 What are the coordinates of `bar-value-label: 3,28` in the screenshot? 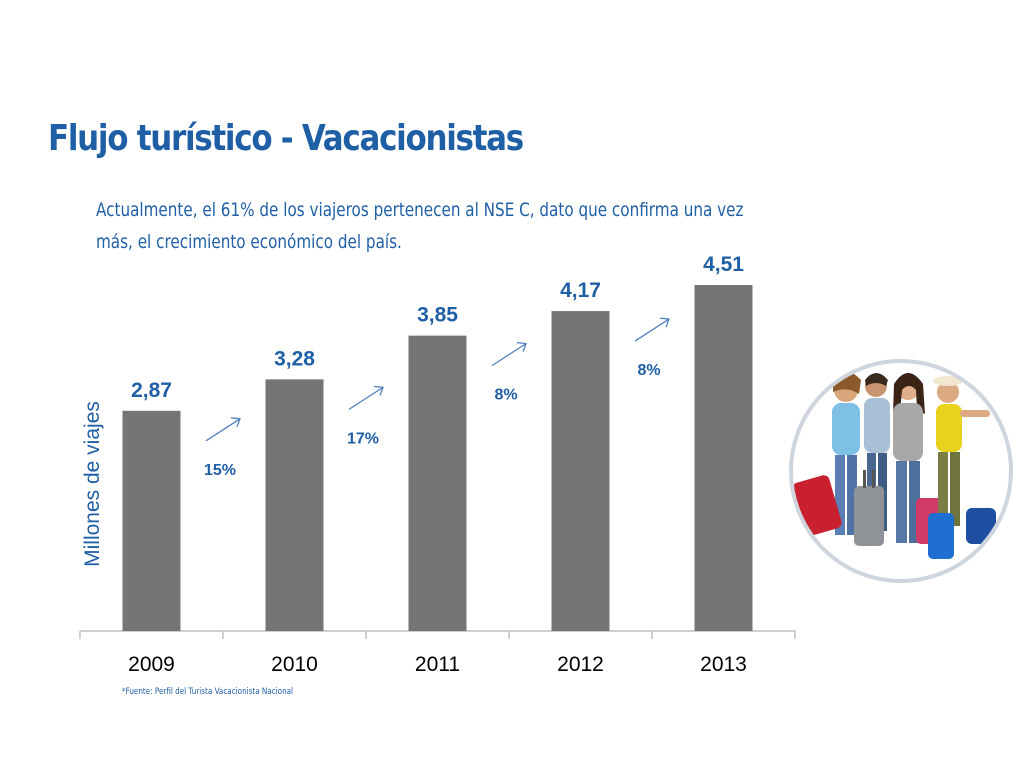 It's located at (294, 358).